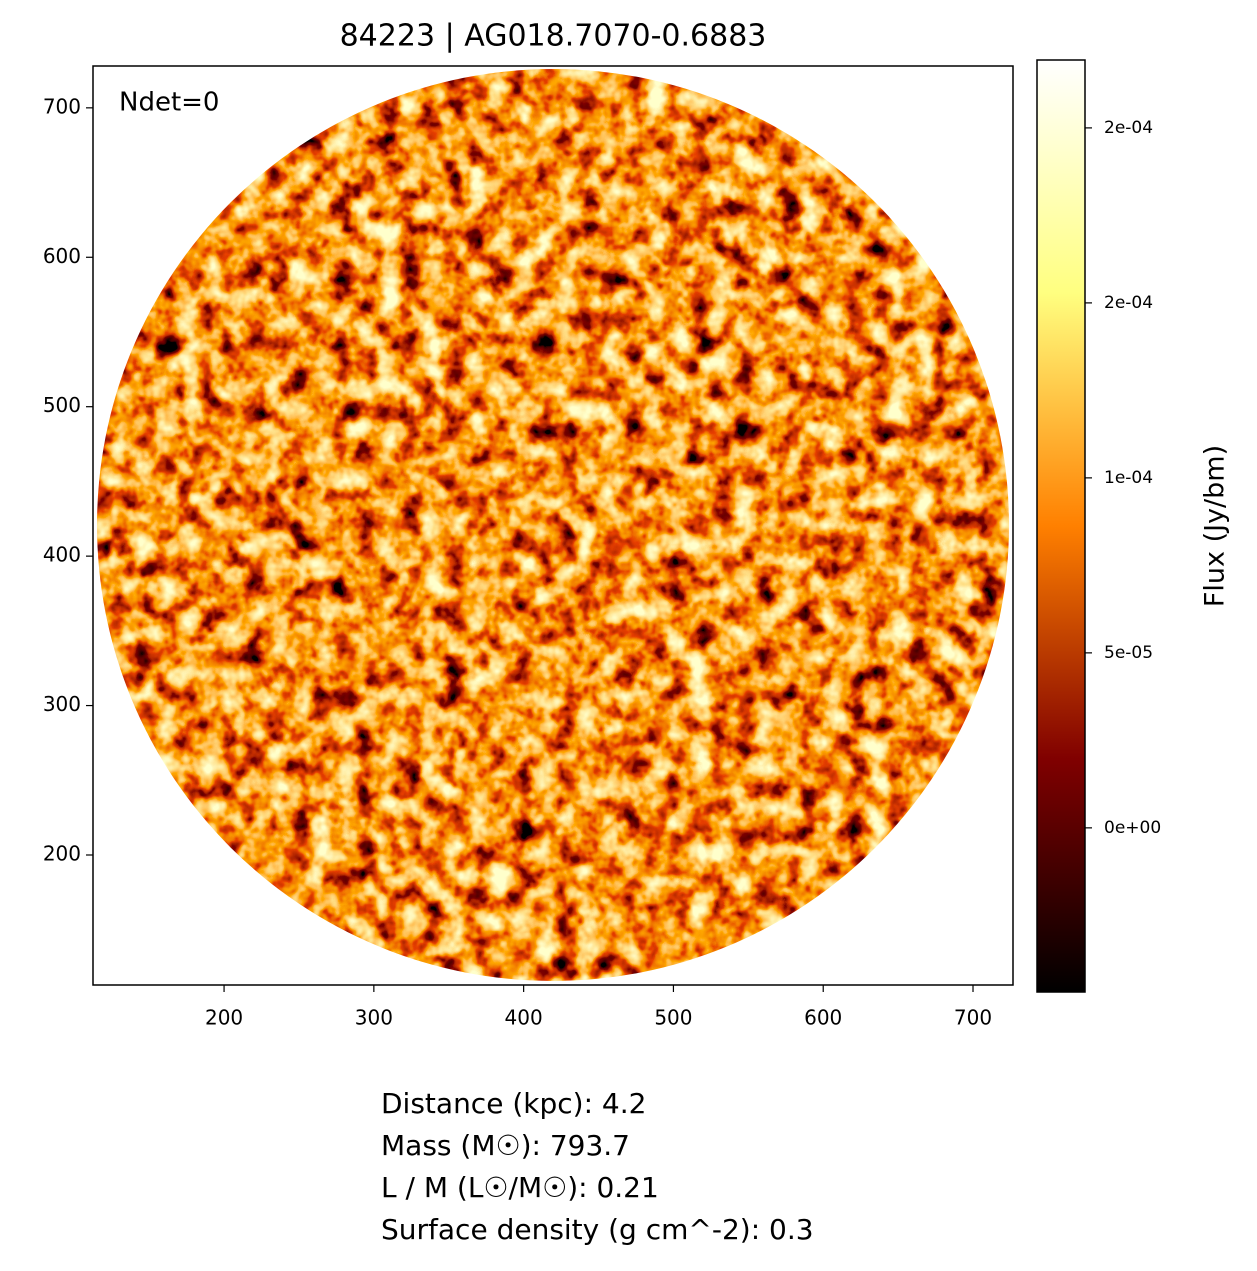 The height and width of the screenshot is (1271, 1257). Describe the element at coordinates (673, 1018) in the screenshot. I see `x-tick-label: 500` at that location.